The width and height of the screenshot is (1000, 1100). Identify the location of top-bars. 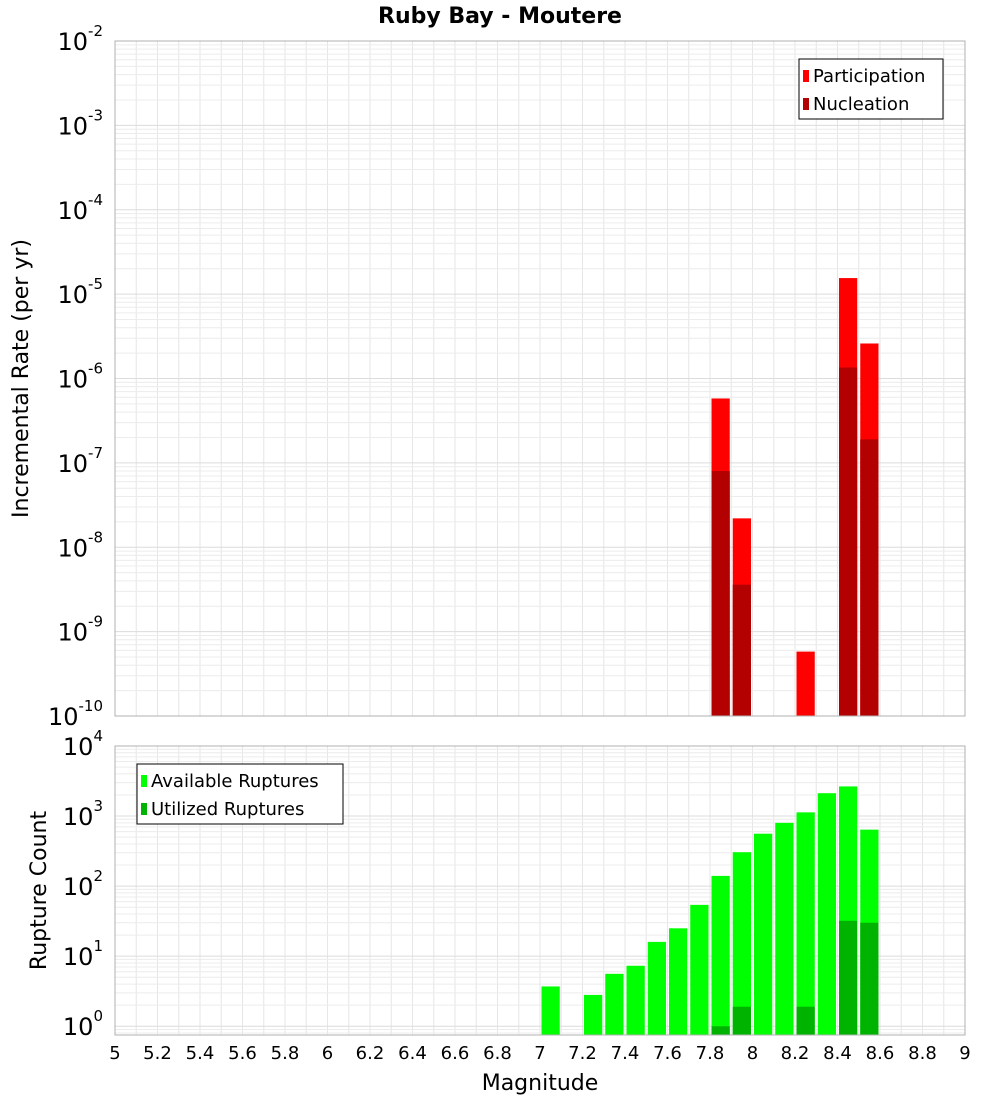
(795, 497).